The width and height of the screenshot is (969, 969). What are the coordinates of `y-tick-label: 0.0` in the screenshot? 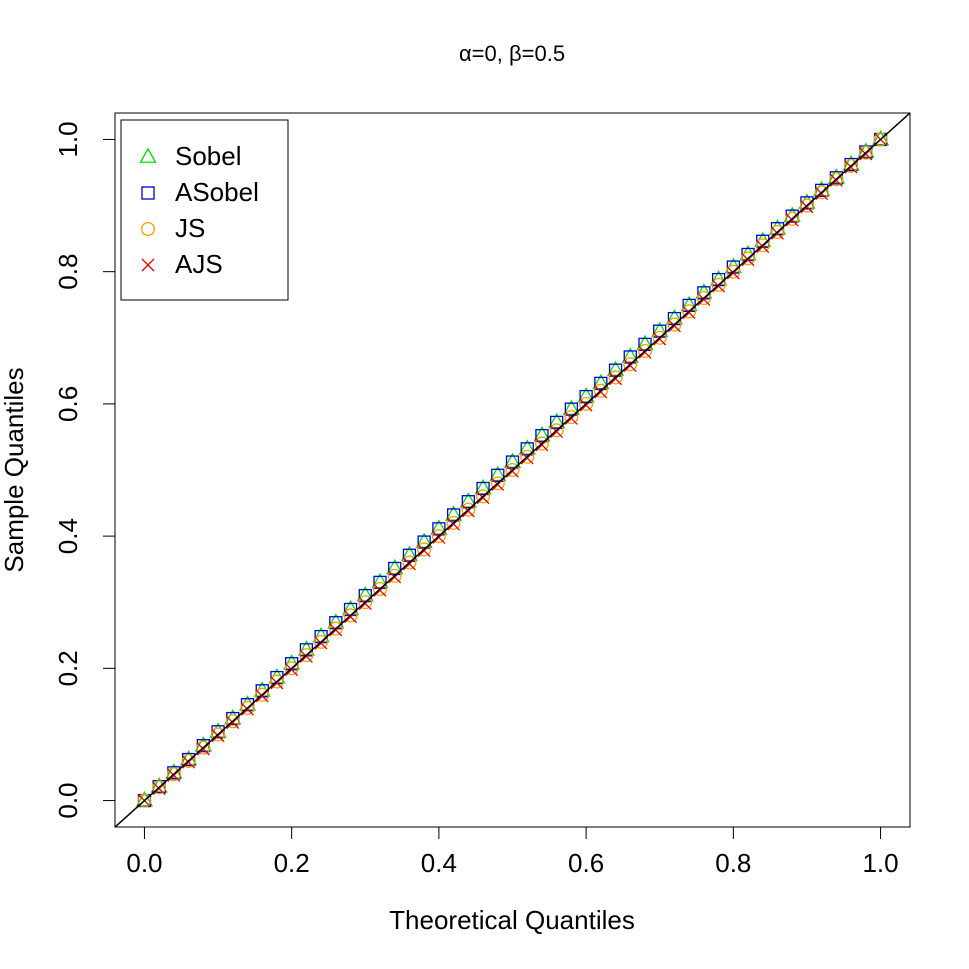 It's located at (68, 800).